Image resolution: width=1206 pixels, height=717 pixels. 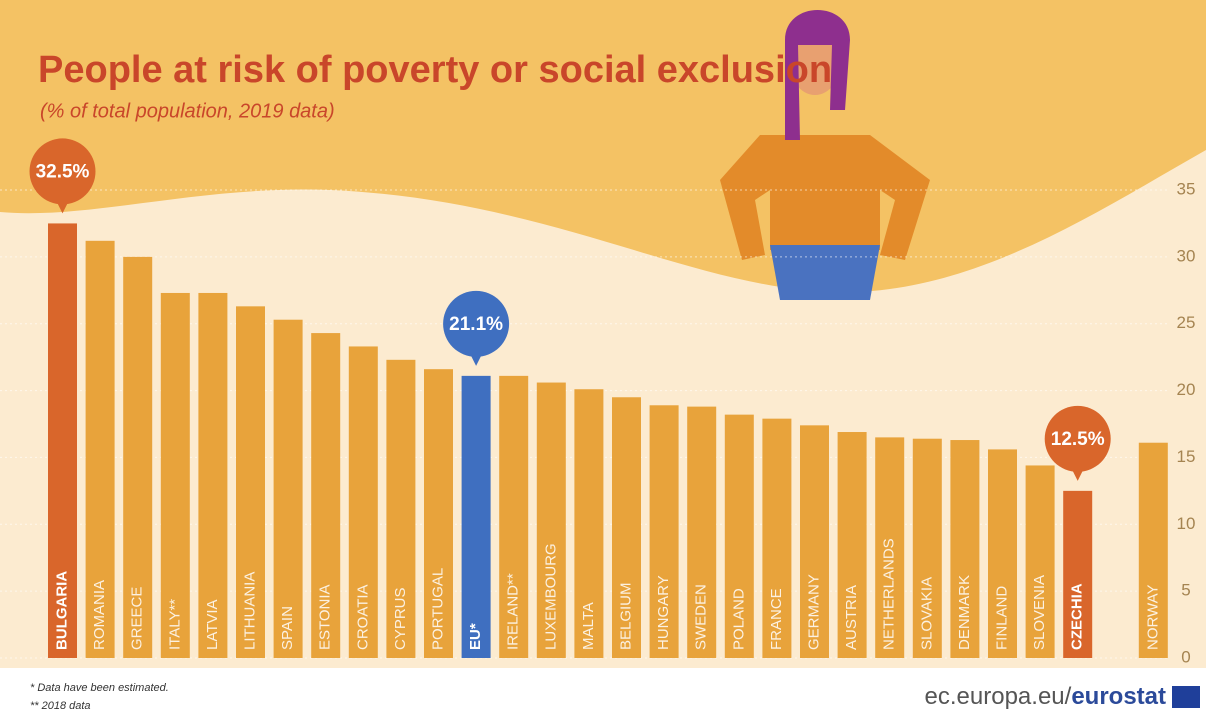 What do you see at coordinates (701, 617) in the screenshot?
I see `x-tick-label: SWEDEN` at bounding box center [701, 617].